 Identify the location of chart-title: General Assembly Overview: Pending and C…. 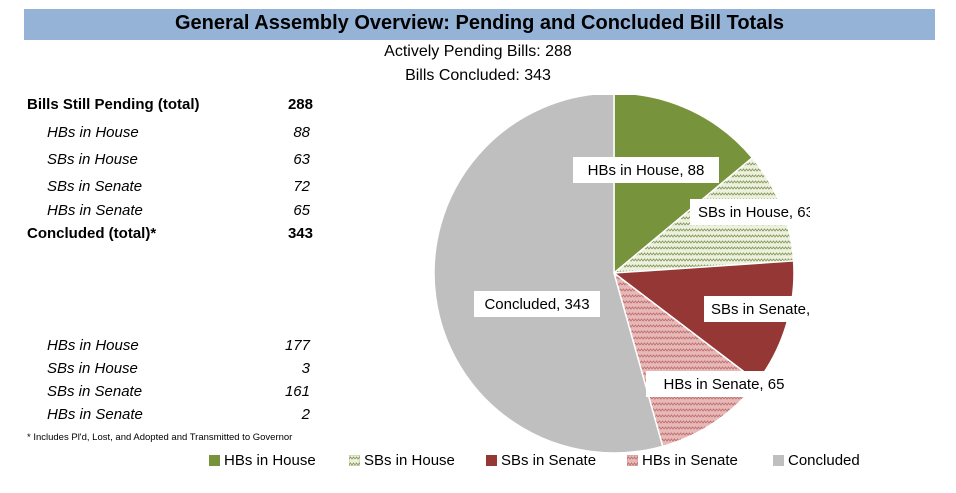
(479, 23).